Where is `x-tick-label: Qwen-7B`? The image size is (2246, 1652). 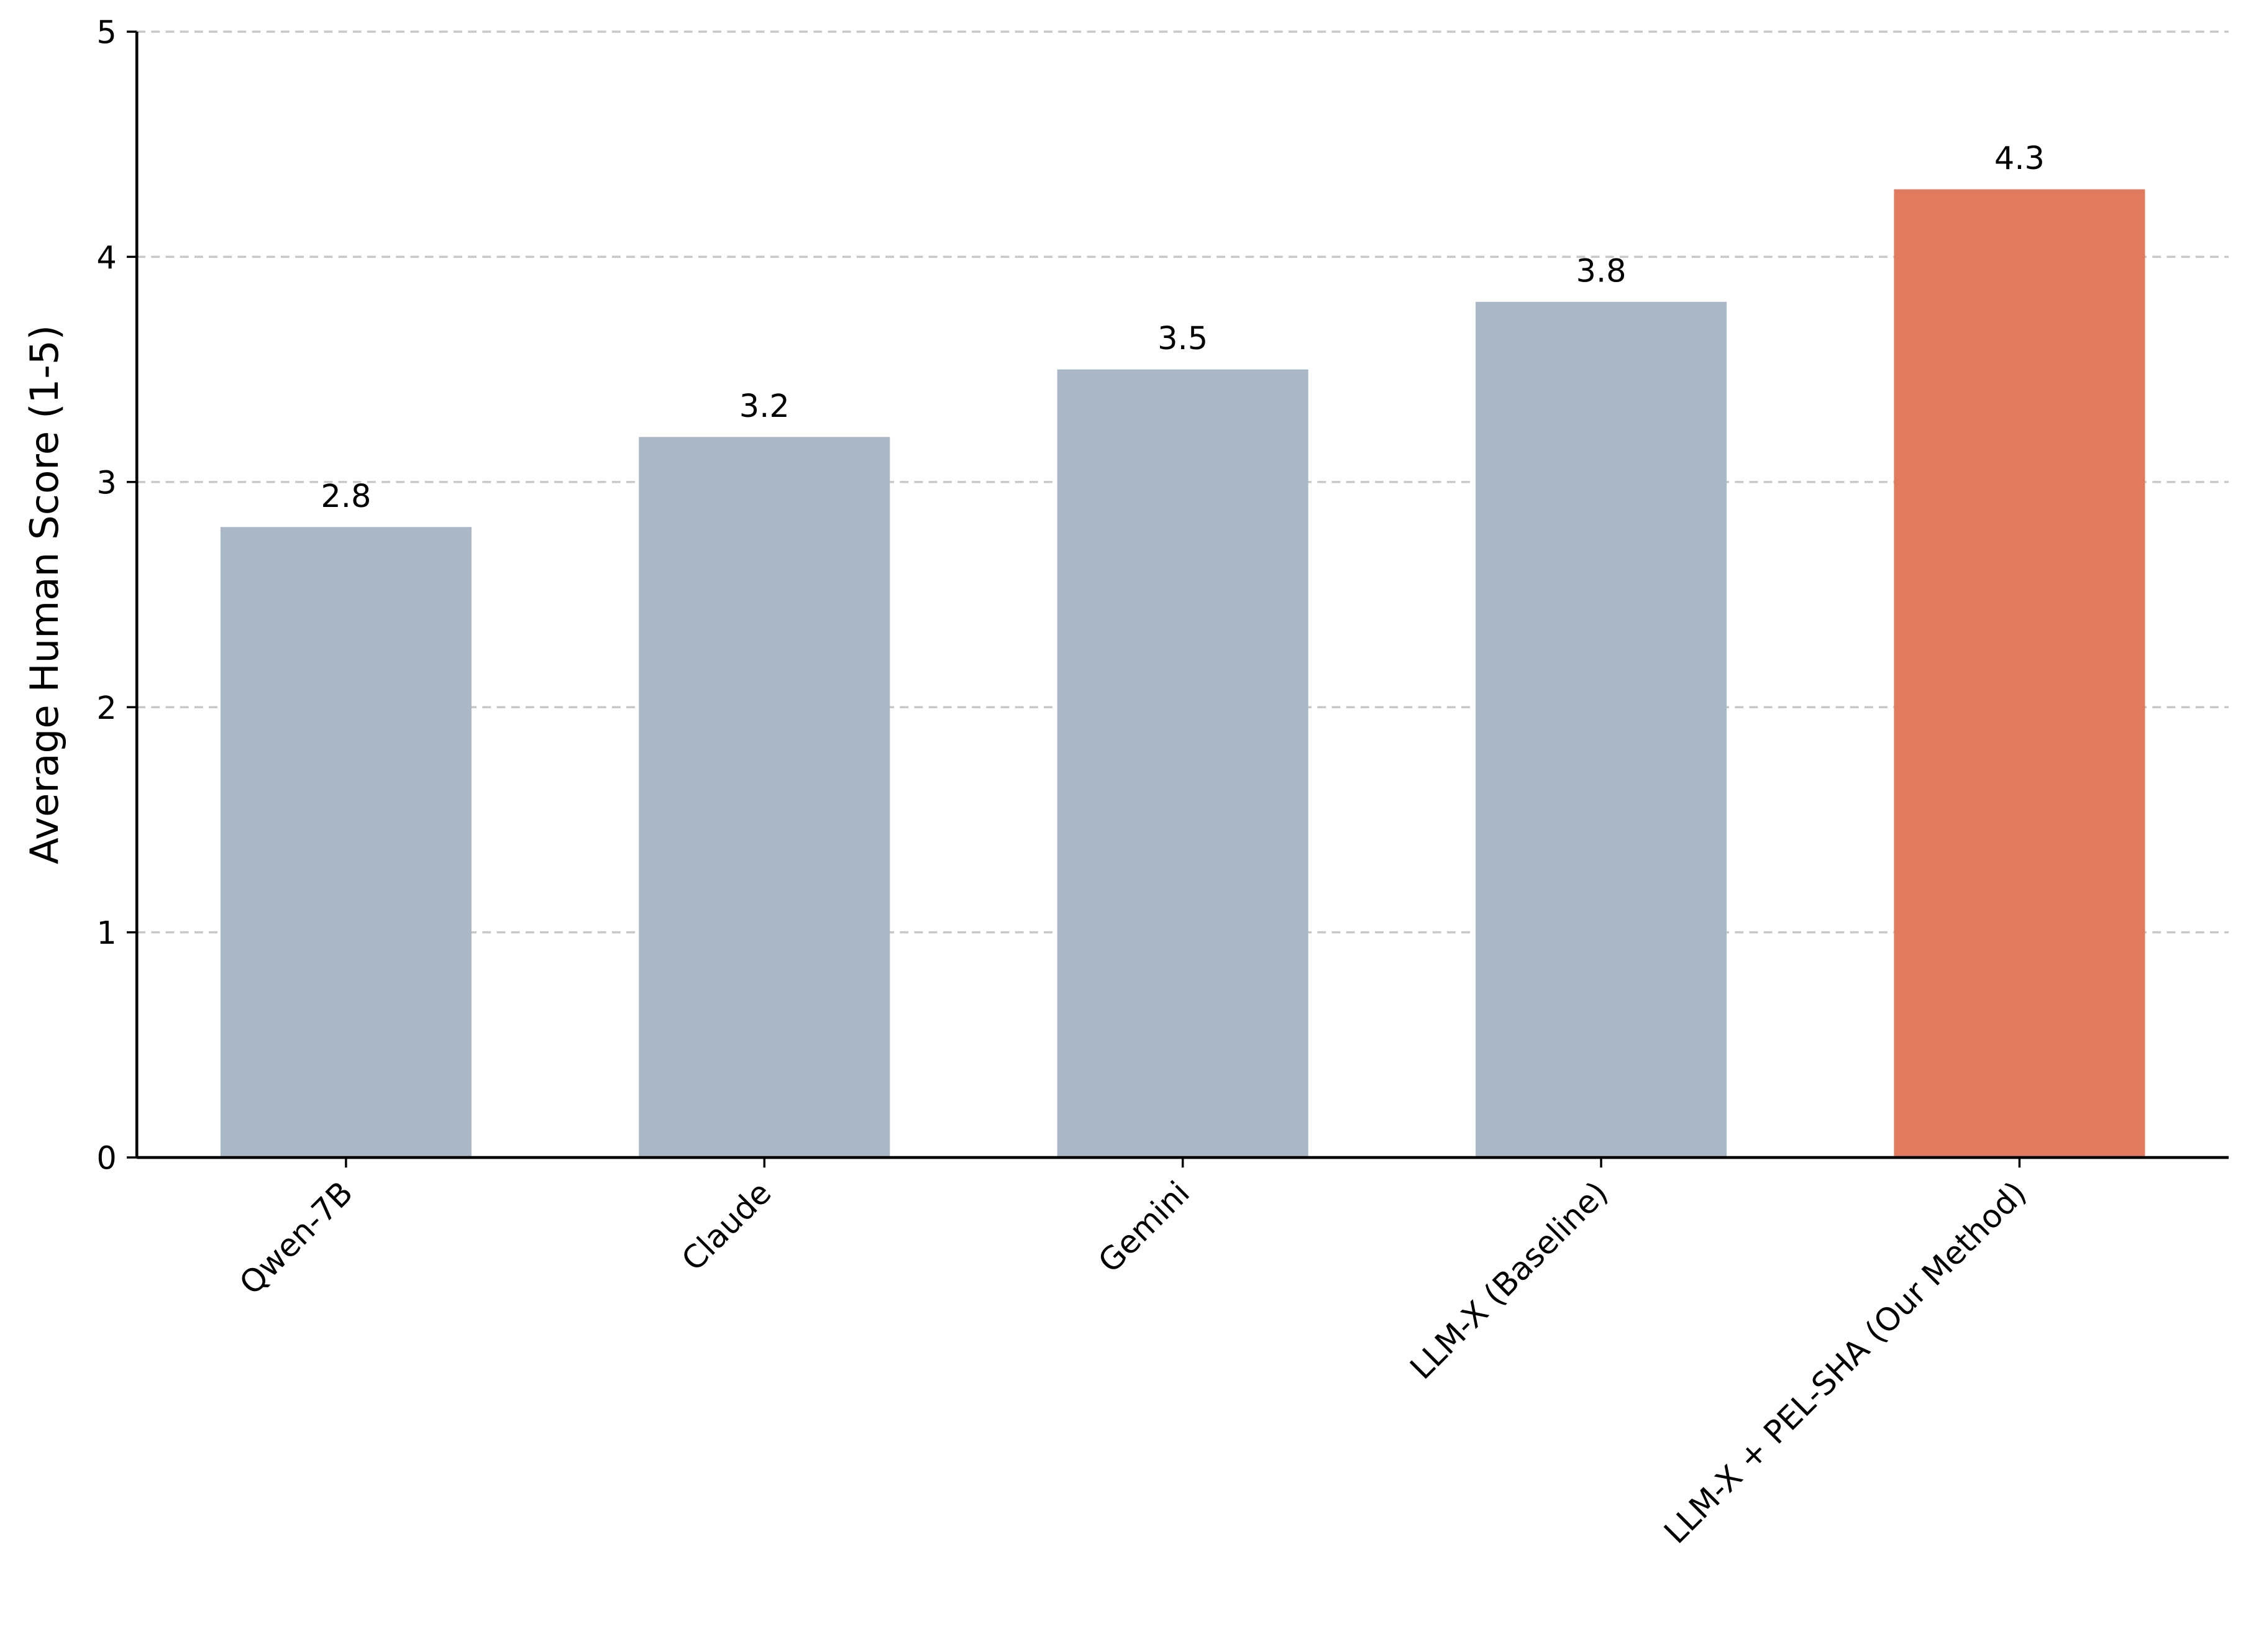 x-tick-label: Qwen-7B is located at coordinates (296, 1238).